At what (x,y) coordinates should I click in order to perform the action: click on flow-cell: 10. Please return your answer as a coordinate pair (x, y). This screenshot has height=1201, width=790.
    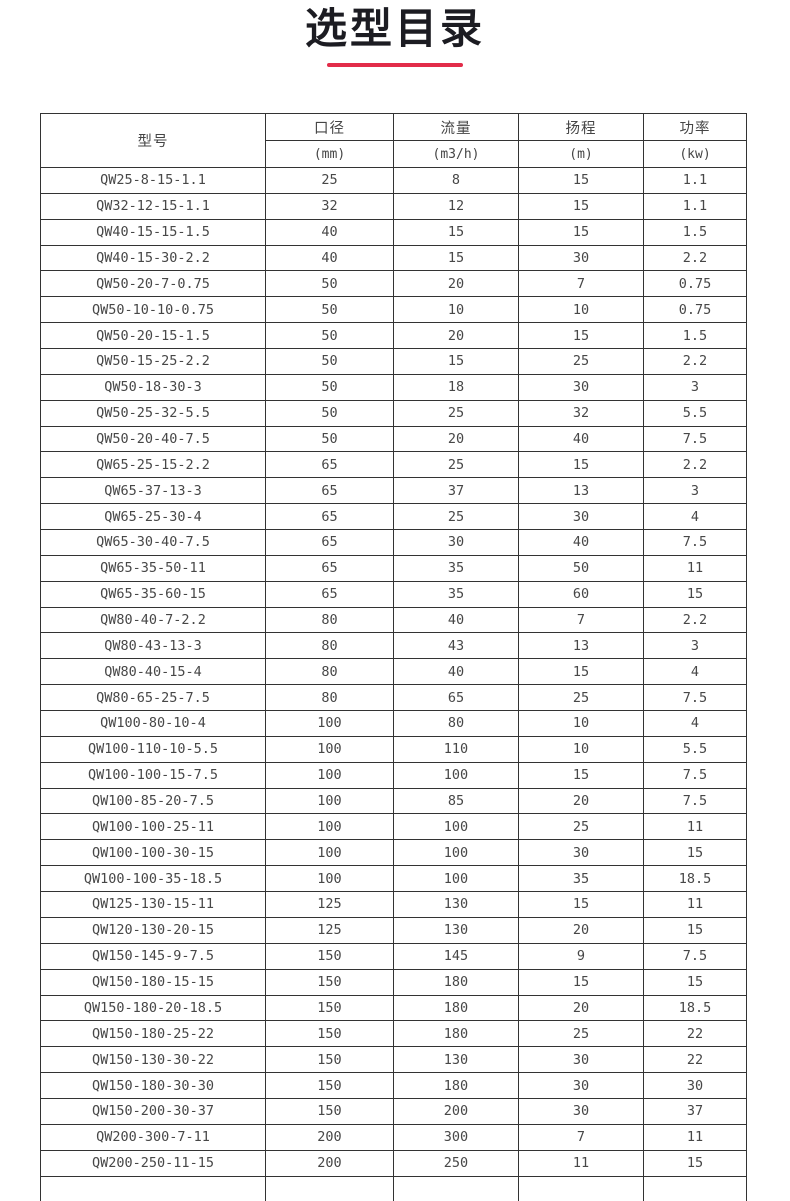
    Looking at the image, I should click on (456, 310).